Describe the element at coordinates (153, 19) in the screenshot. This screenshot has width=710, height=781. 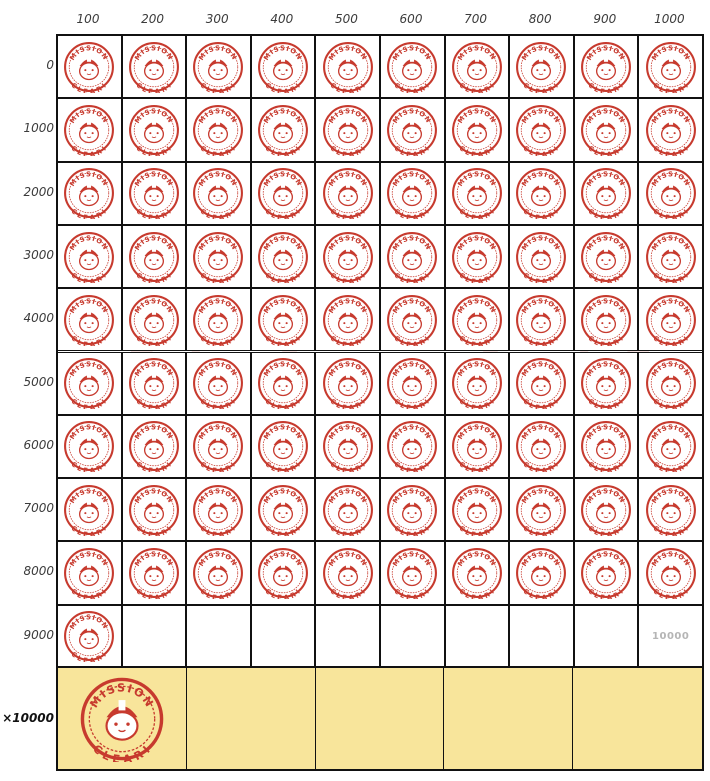
I see `column-header: 200` at that location.